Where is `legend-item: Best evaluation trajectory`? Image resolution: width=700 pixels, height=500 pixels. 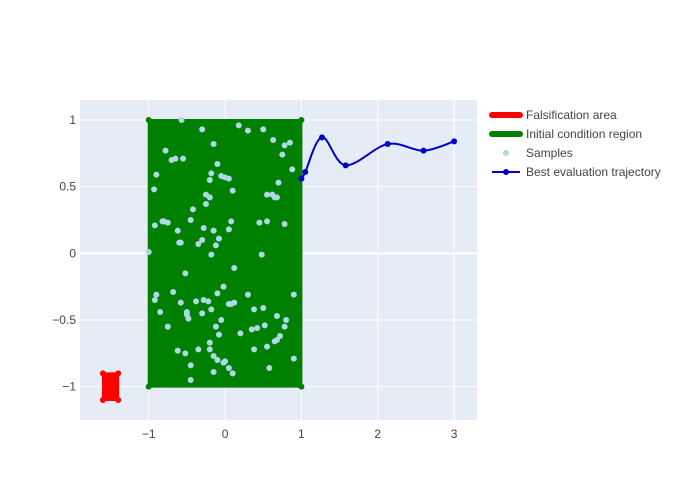
legend-item: Best evaluation trajectory is located at coordinates (576, 172).